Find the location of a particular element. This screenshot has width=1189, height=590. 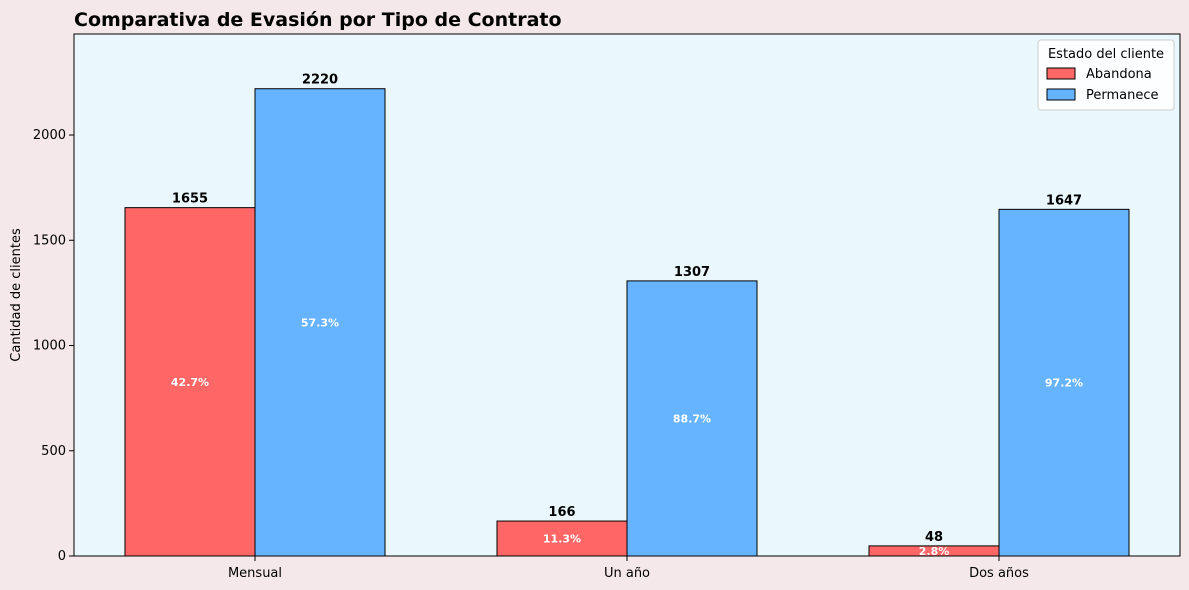

legend-label-abandona: Abandona is located at coordinates (1119, 74).